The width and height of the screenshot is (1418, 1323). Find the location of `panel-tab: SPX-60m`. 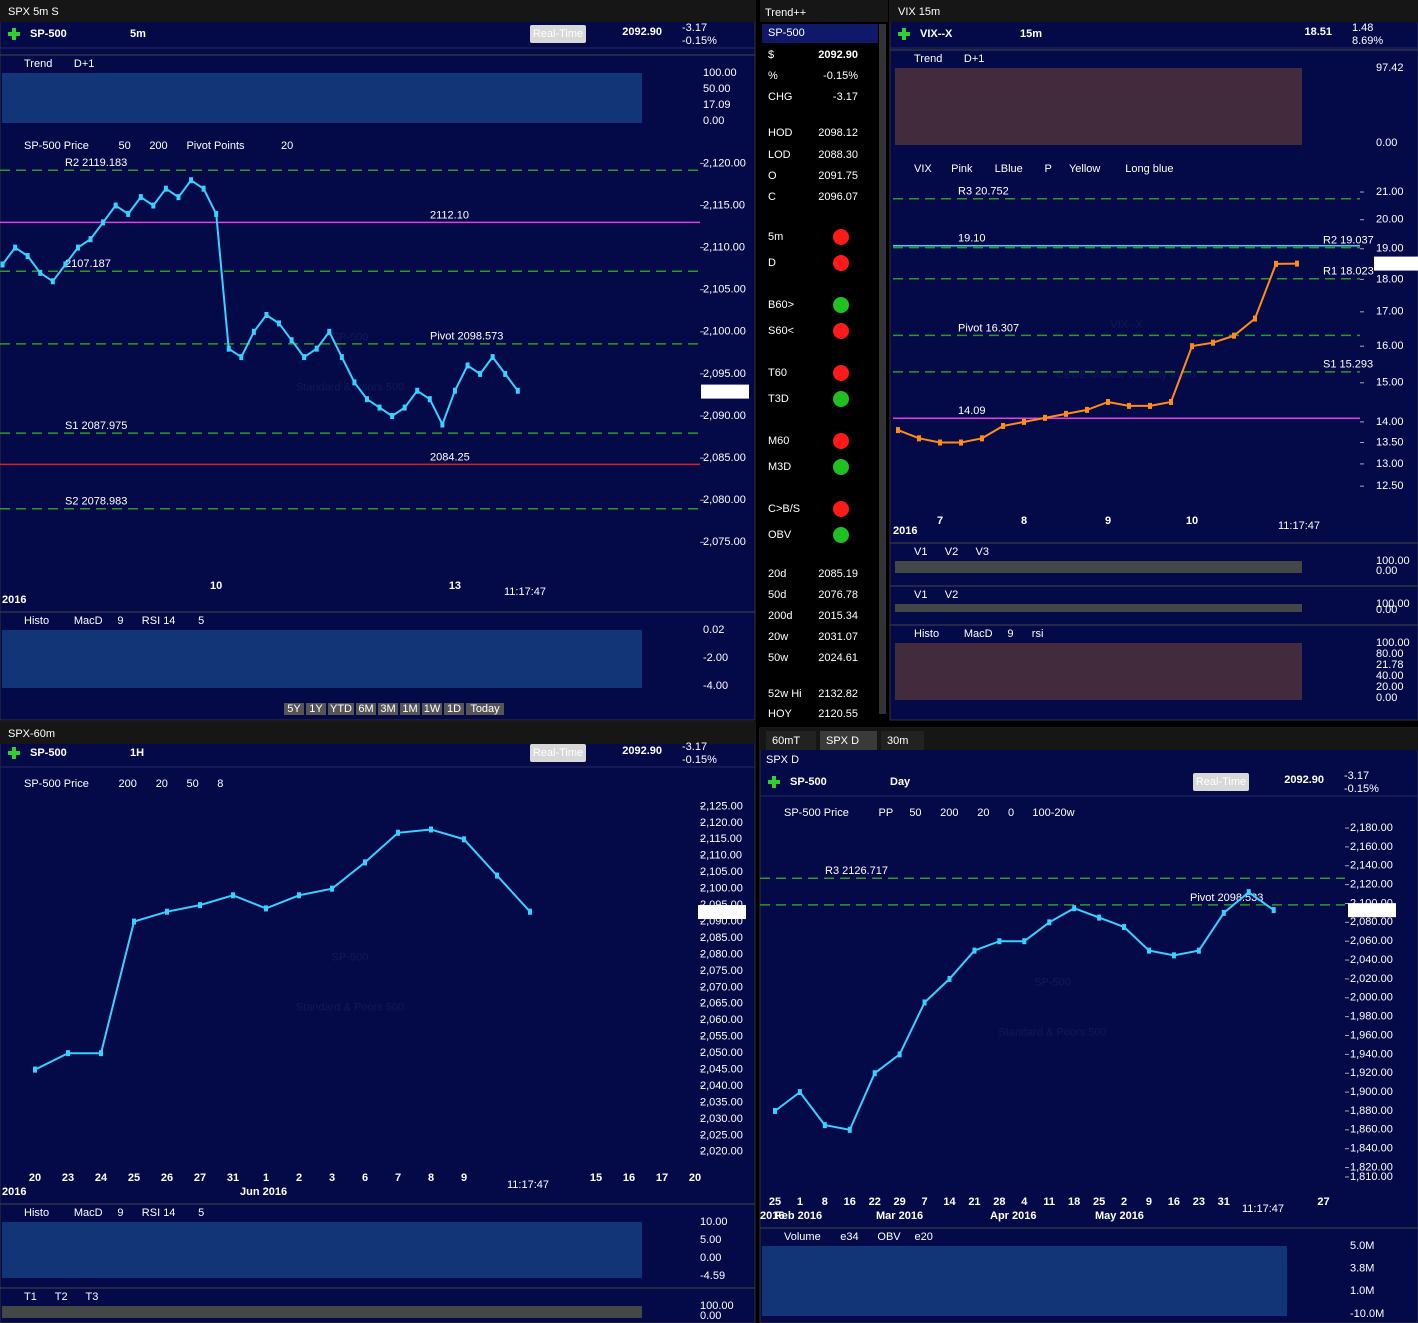

panel-tab: SPX-60m is located at coordinates (31, 734).